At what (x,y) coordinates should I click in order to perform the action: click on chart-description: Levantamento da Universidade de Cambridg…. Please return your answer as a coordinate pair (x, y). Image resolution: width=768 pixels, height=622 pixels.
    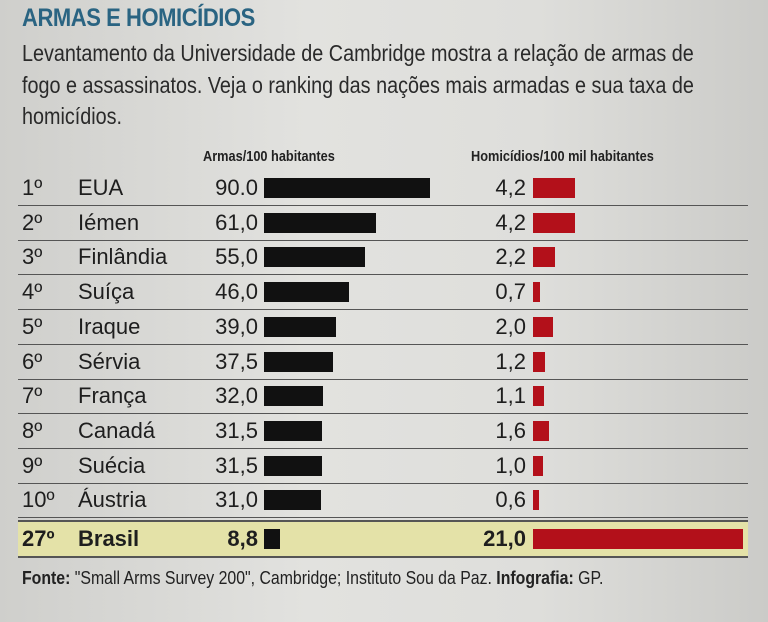
    Looking at the image, I should click on (358, 84).